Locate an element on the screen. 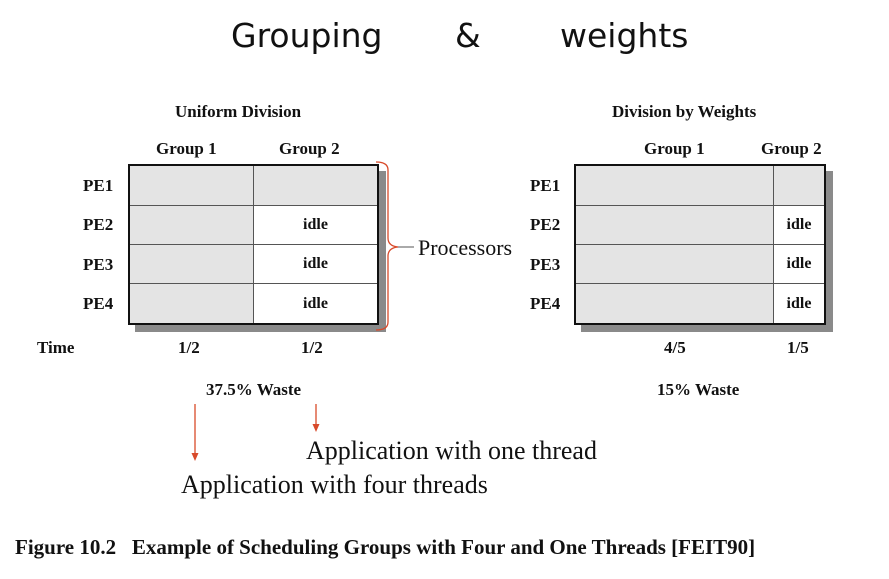  processors-bracket is located at coordinates (387, 246).